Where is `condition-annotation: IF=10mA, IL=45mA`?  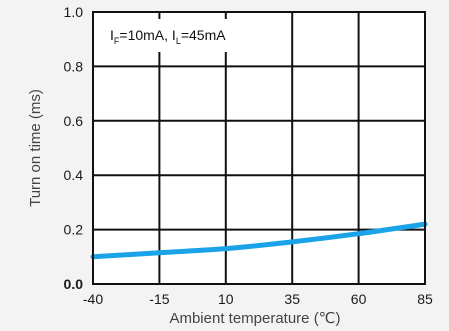
condition-annotation: IF=10mA, IL=45mA is located at coordinates (168, 36).